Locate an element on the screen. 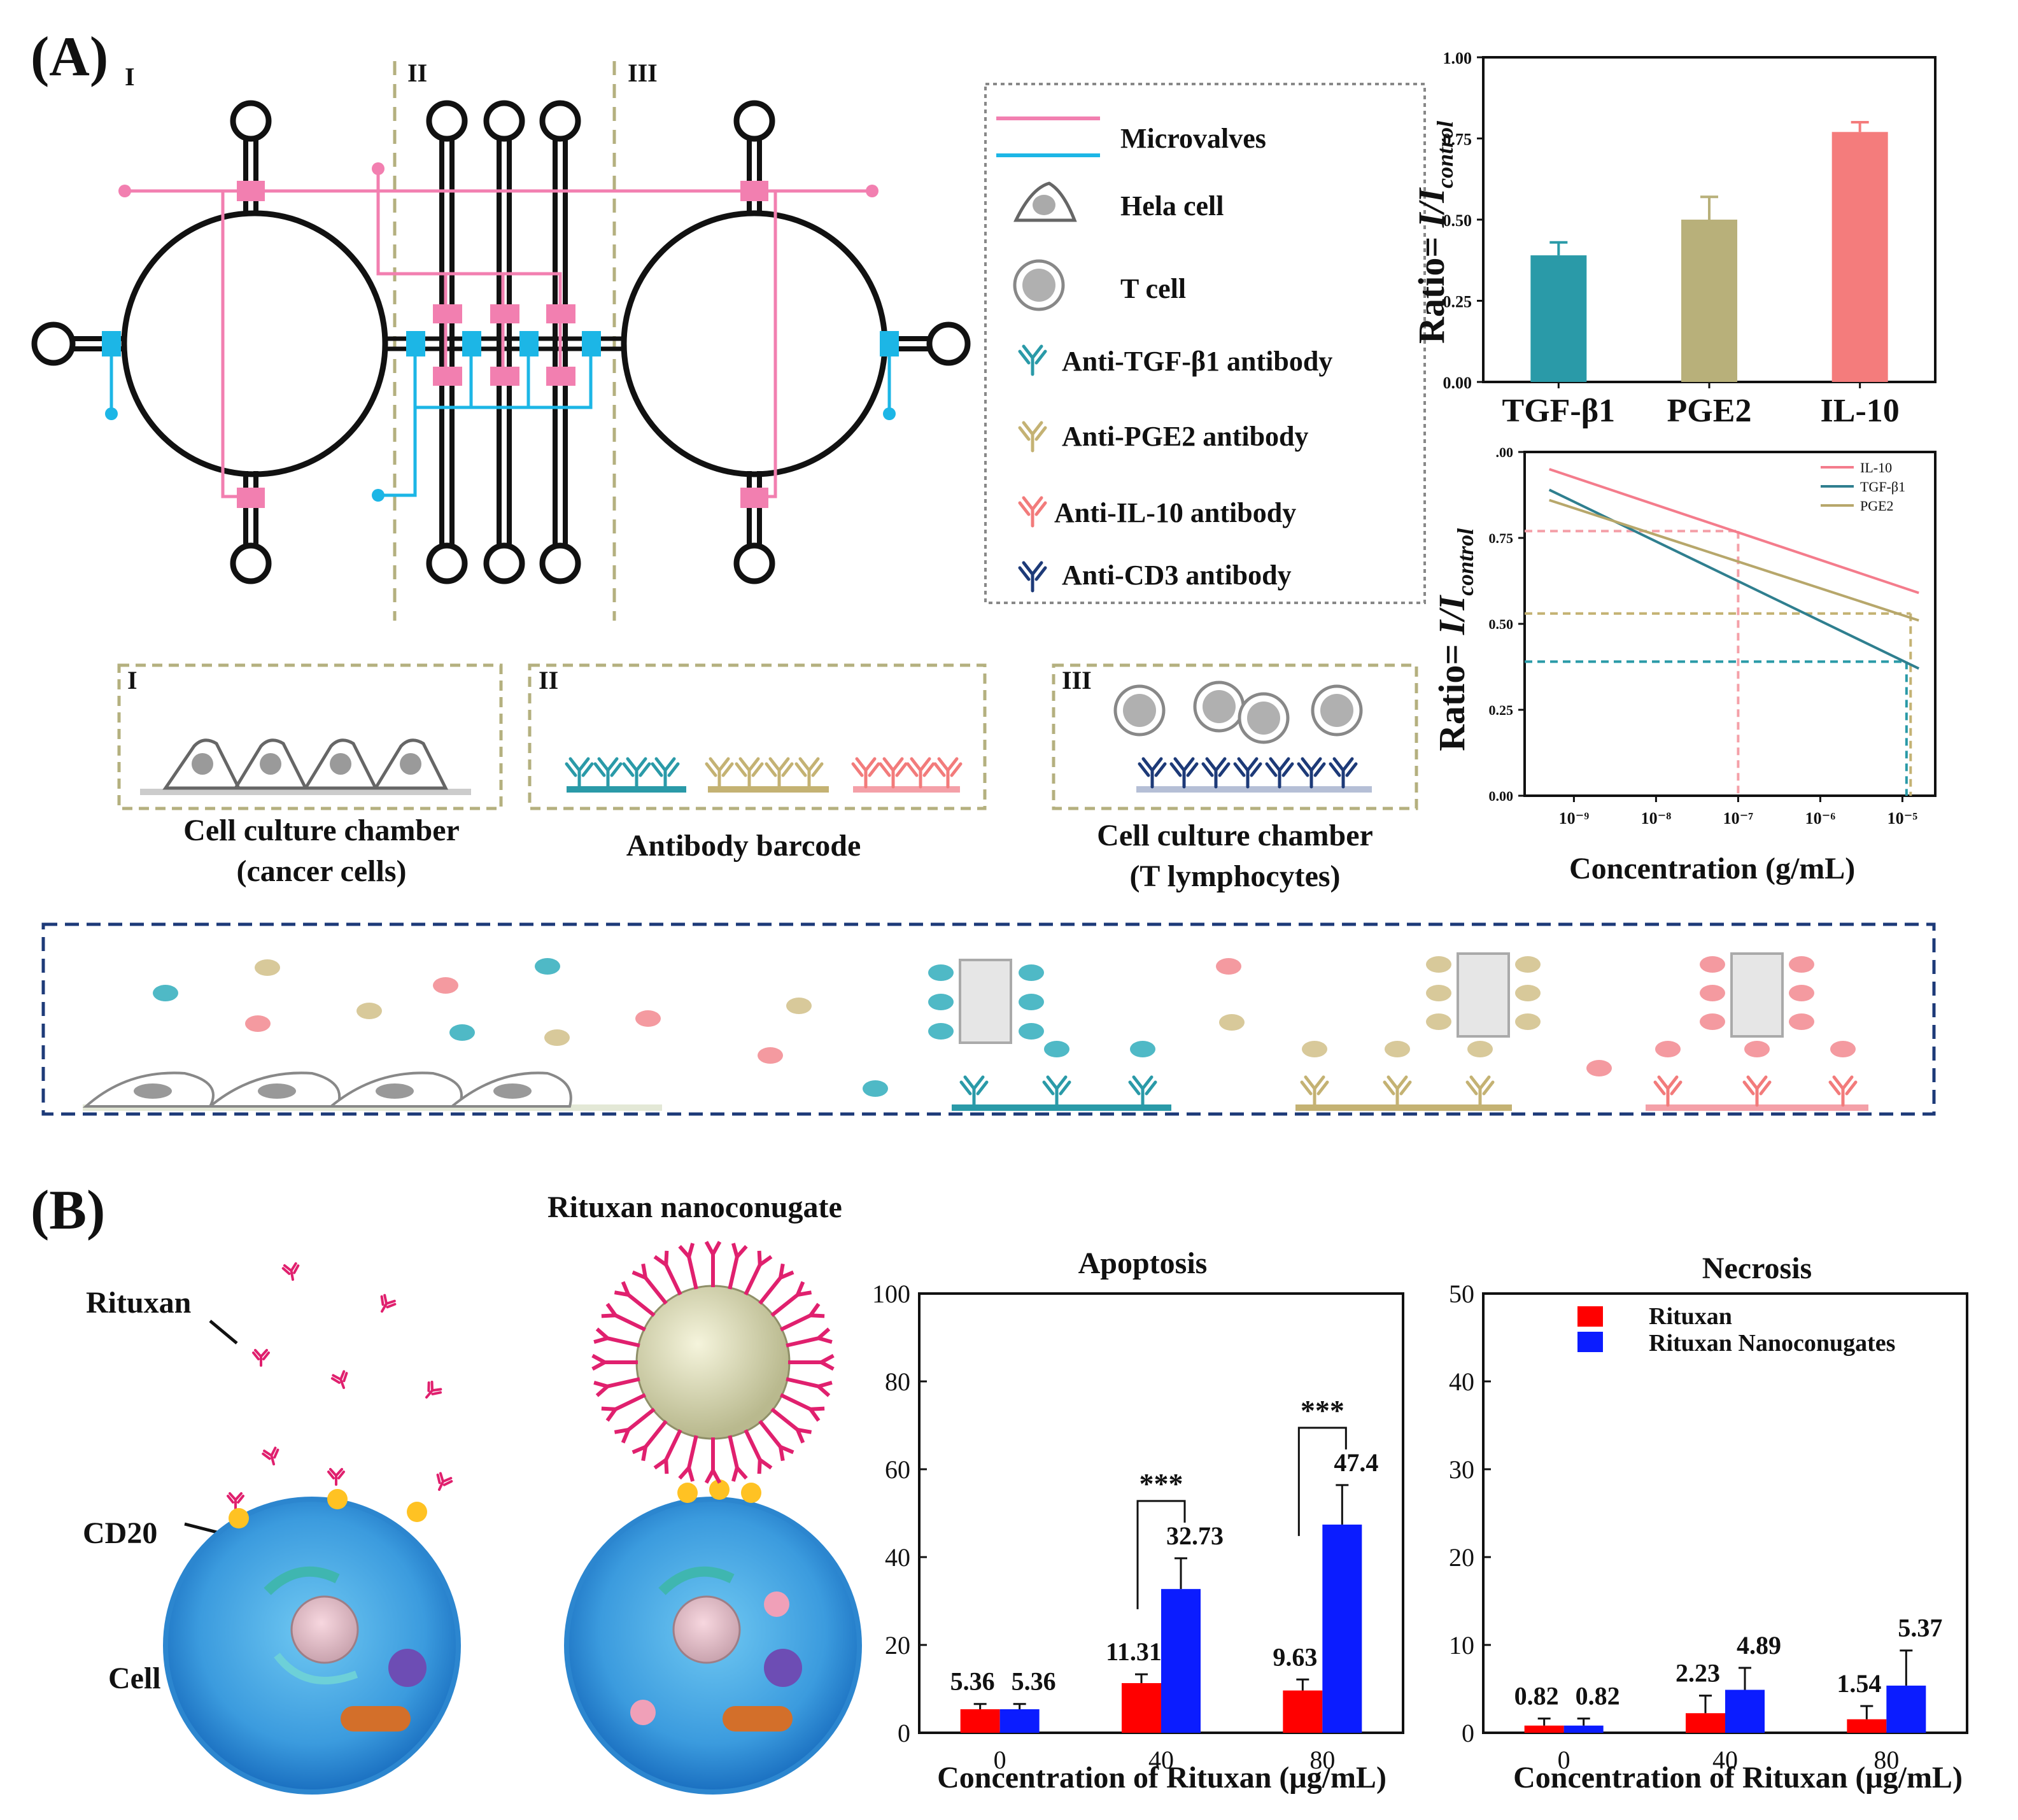 The image size is (2018, 1820). cell-label: Cell is located at coordinates (134, 1678).